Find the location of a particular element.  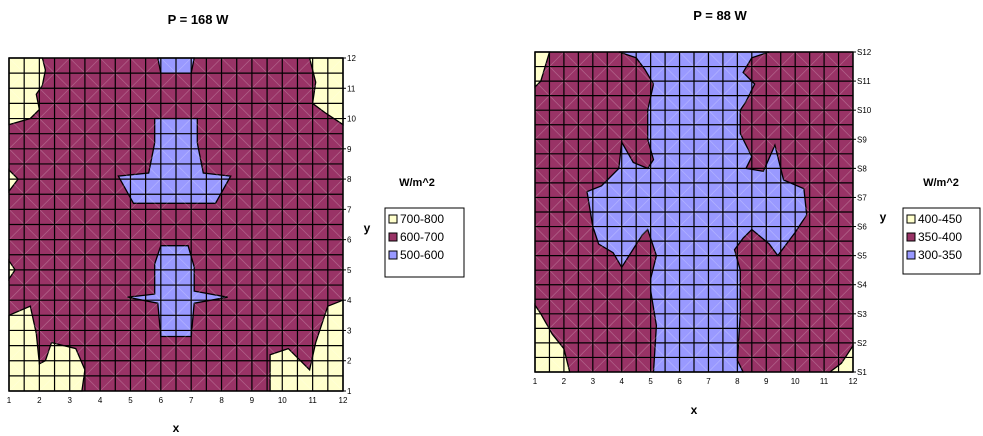

legend-items: 400-450 350-400 300-350 is located at coordinates (934, 237).